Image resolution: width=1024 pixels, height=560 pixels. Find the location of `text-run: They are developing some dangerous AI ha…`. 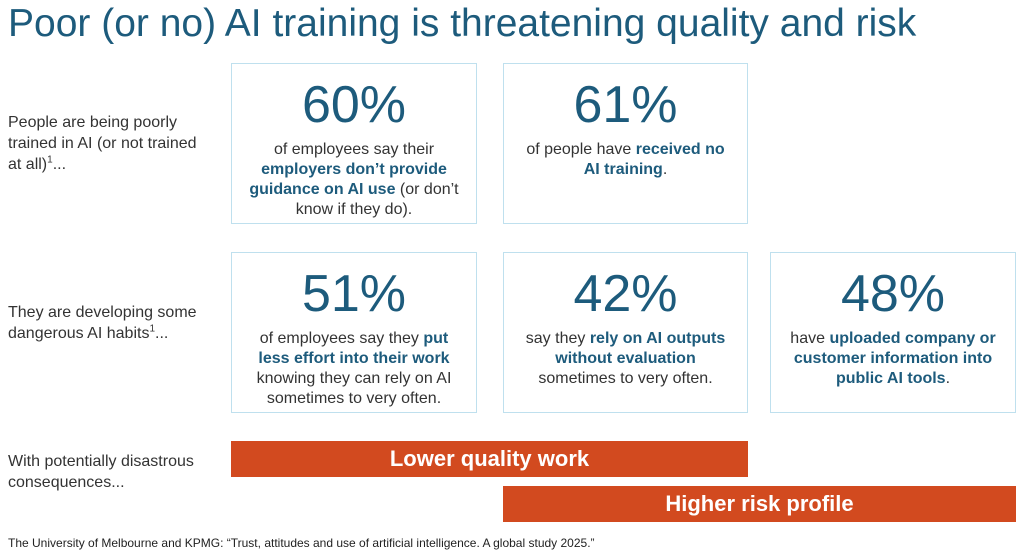

text-run: They are developing some dangerous AI ha… is located at coordinates (102, 323).